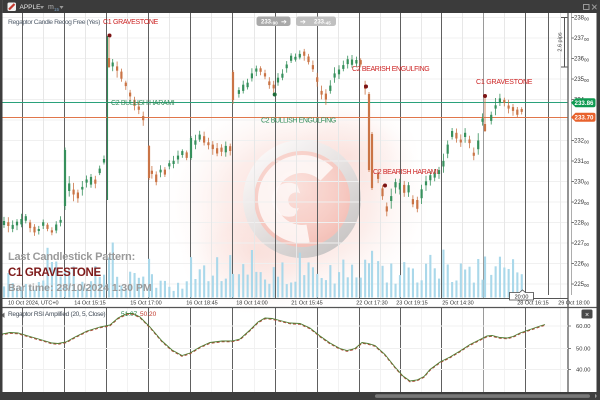  What do you see at coordinates (146, 303) in the screenshot?
I see `svg-text: 15 Oct 17:00` at bounding box center [146, 303].